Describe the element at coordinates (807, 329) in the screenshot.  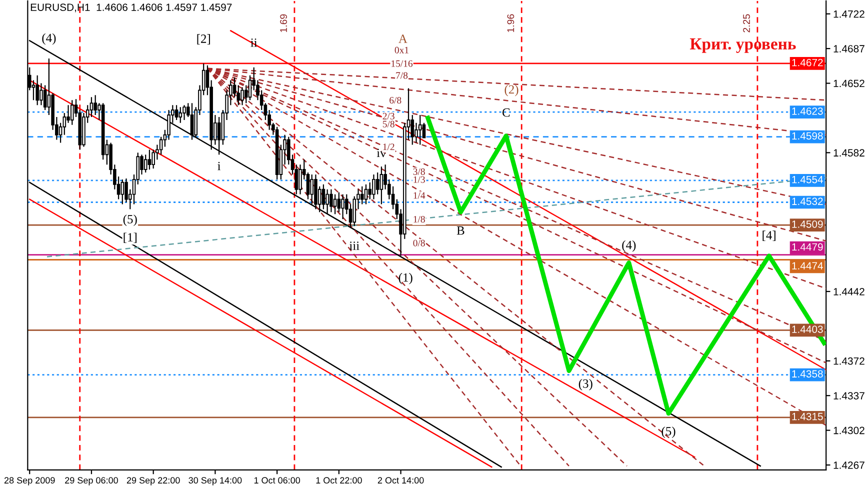
I see `ref-line-label: 1.4403` at that location.